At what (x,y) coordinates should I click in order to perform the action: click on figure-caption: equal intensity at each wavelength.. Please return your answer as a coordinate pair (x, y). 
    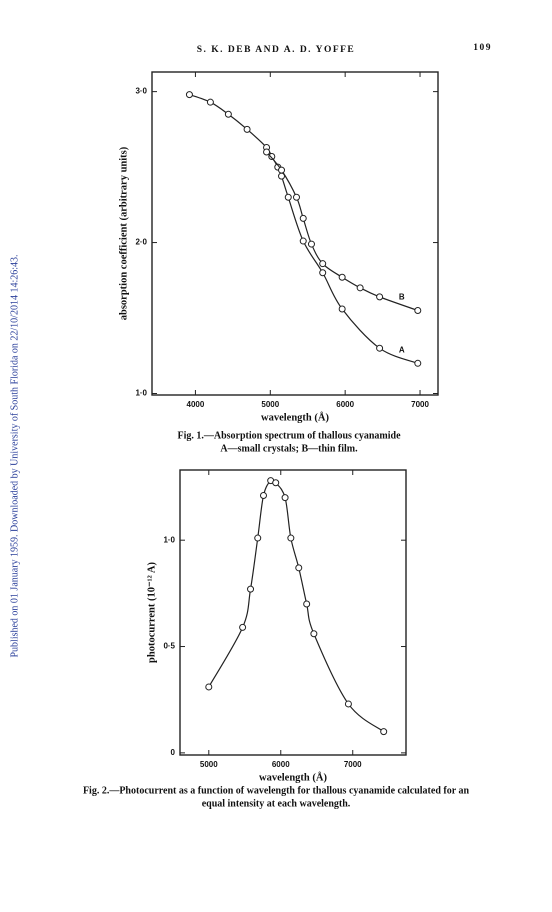
    Looking at the image, I should click on (276, 803).